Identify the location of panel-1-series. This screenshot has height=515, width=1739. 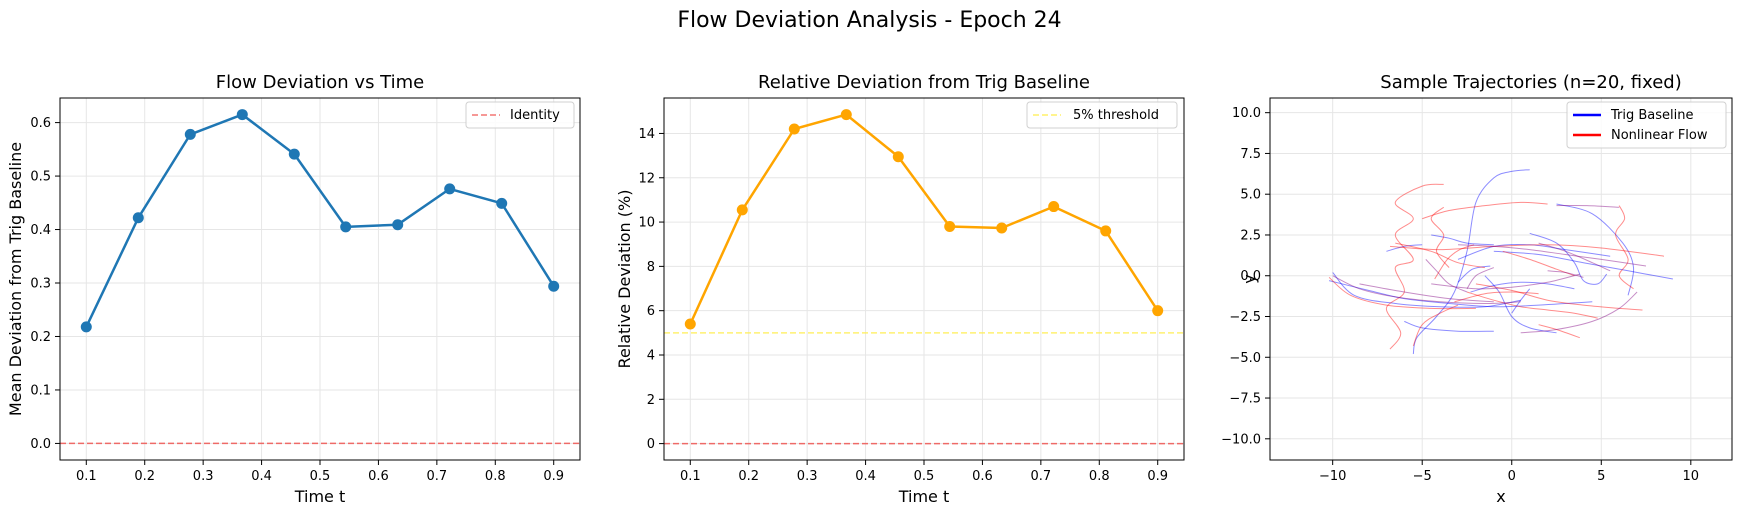
(320, 221).